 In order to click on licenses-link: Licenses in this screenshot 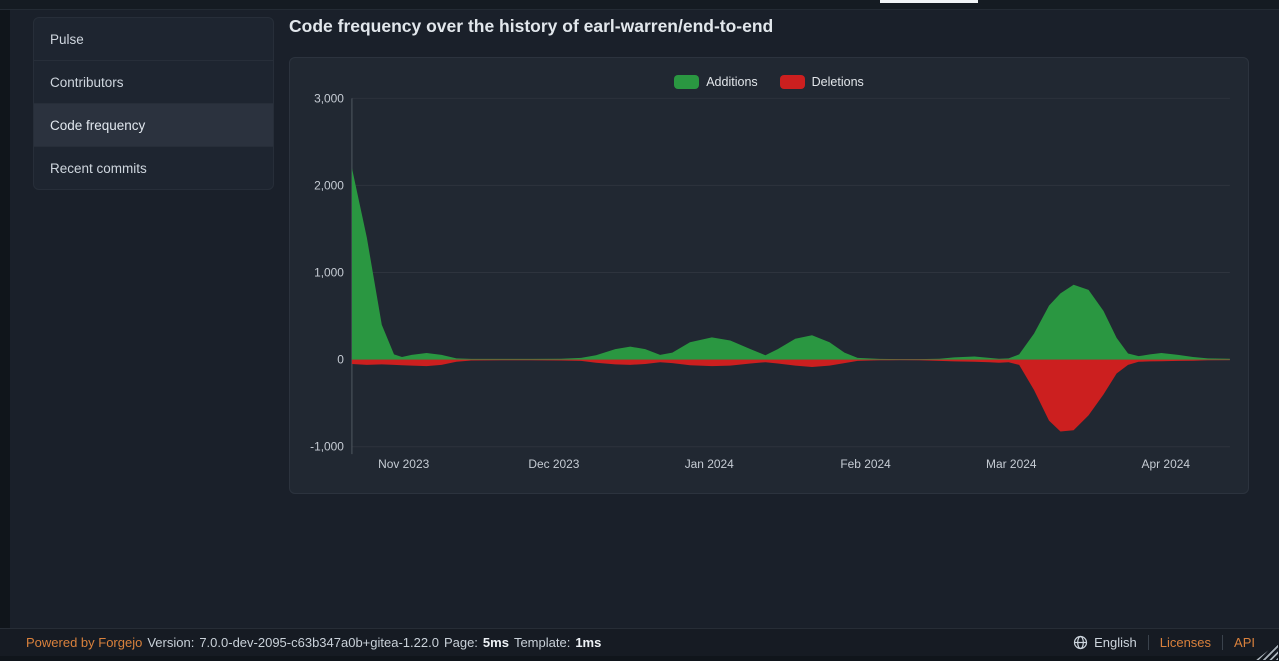, I will do `click(1185, 642)`.